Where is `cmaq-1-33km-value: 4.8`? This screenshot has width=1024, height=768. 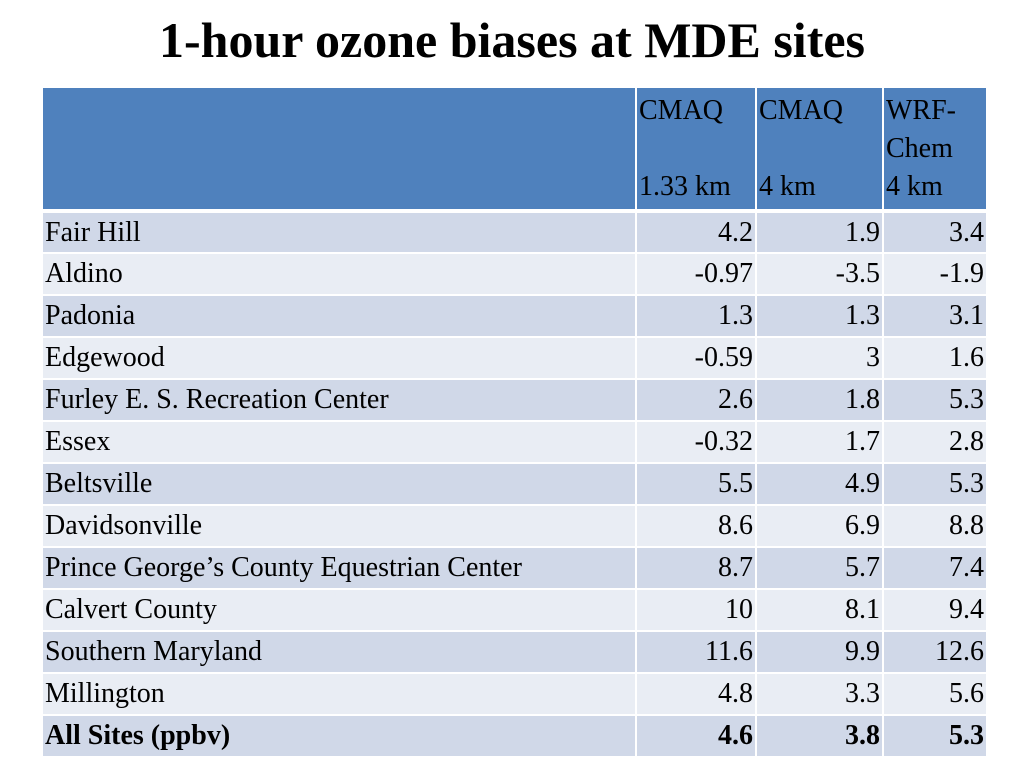 cmaq-1-33km-value: 4.8 is located at coordinates (696, 694).